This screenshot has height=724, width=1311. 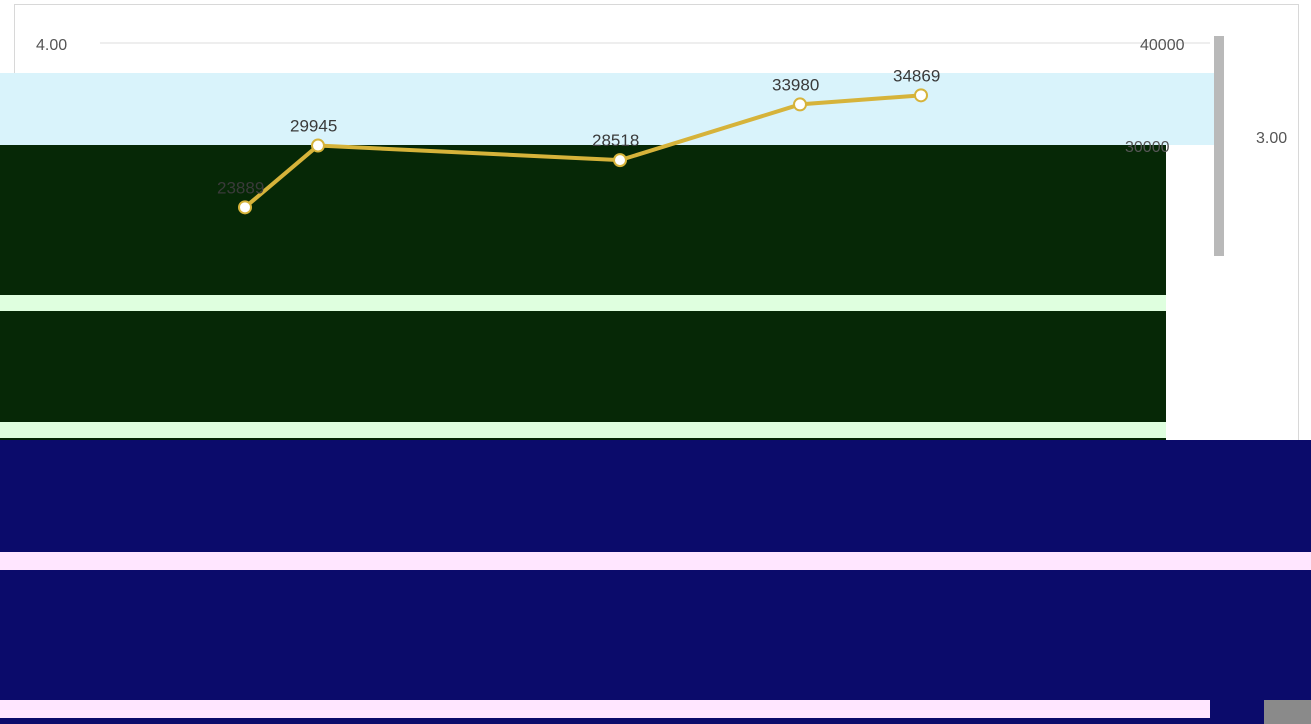 I want to click on data-label: 28518, so click(x=615, y=140).